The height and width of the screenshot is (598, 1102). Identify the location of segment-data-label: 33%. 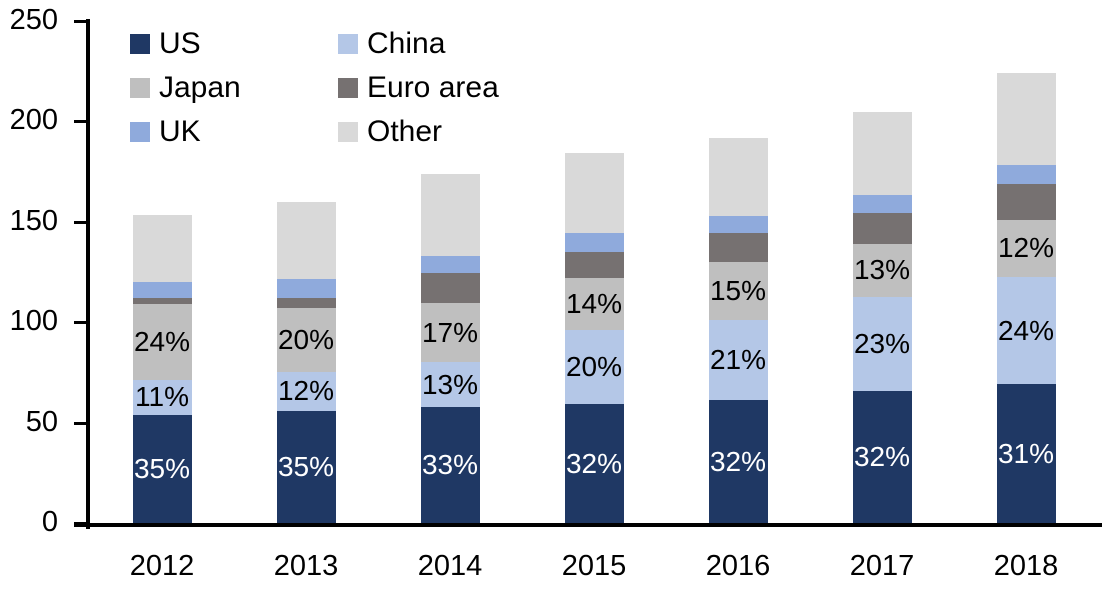
(450, 465).